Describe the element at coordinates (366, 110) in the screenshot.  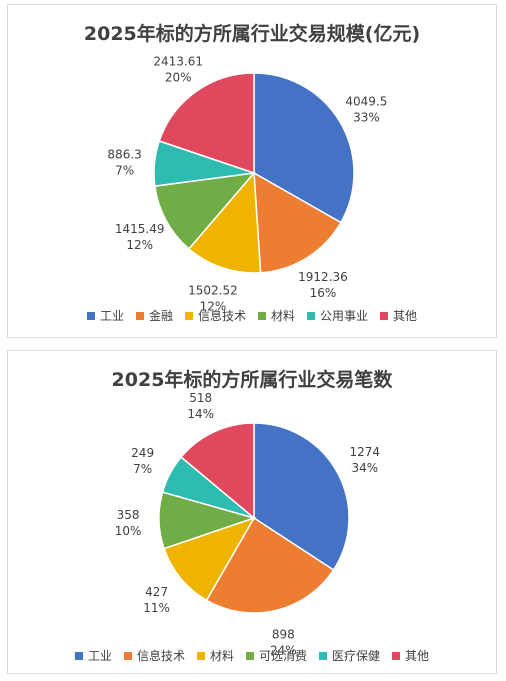
I see `data-label-1: 4049.5 33%` at that location.